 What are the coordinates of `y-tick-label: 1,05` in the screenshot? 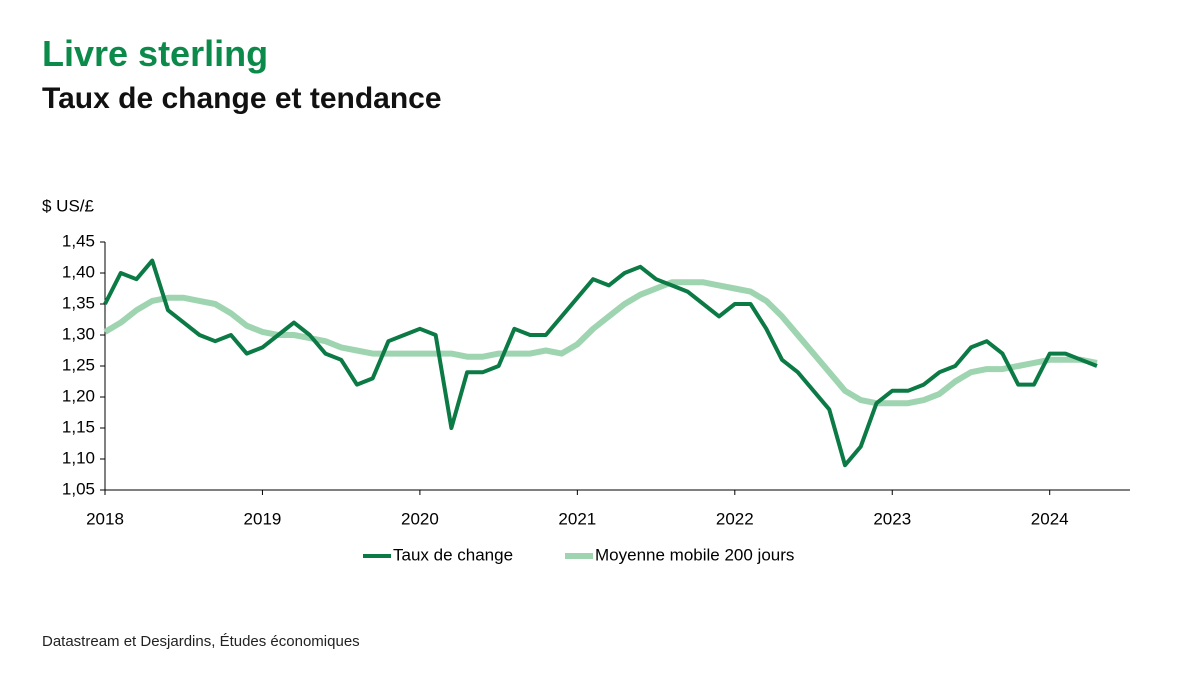 It's located at (78, 488).